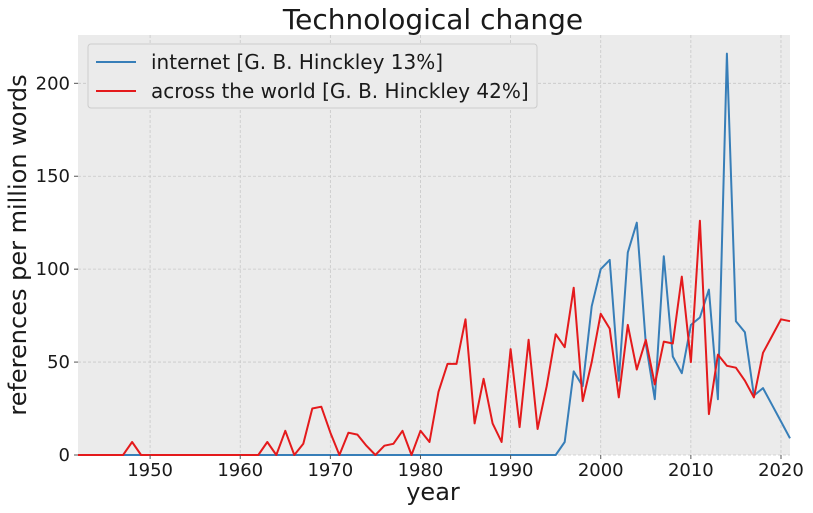 Image resolution: width=813 pixels, height=513 pixels. I want to click on x-tick-label: 1970, so click(330, 470).